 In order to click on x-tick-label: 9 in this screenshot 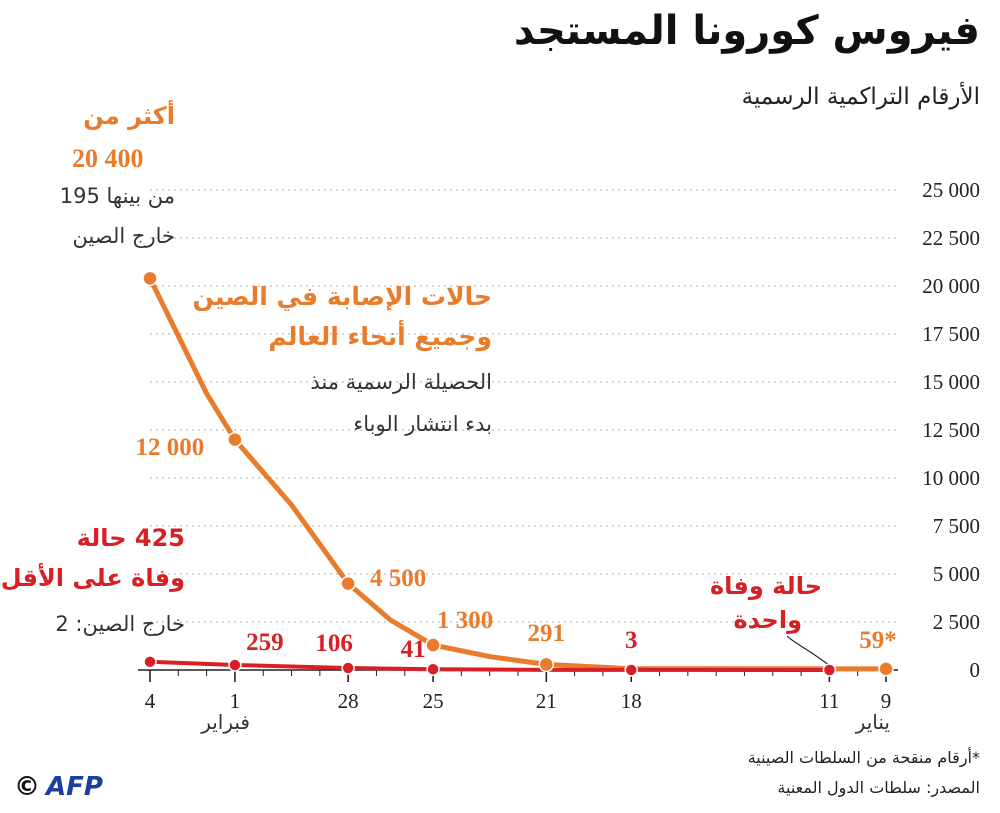, I will do `click(886, 701)`.